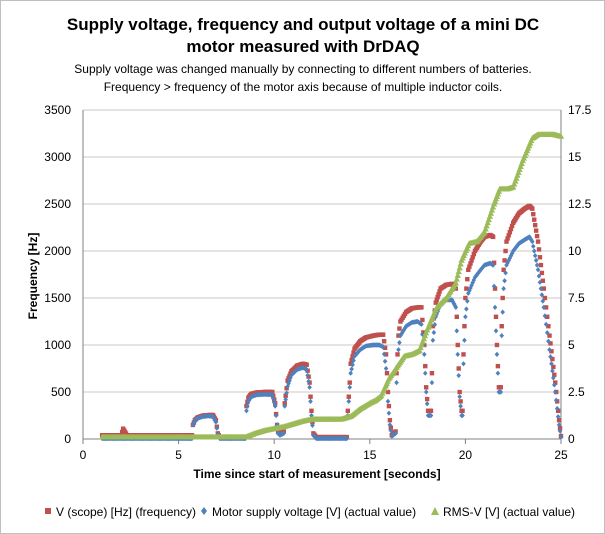  Describe the element at coordinates (48, 511) in the screenshot. I see `legend-marker-frequency` at that location.